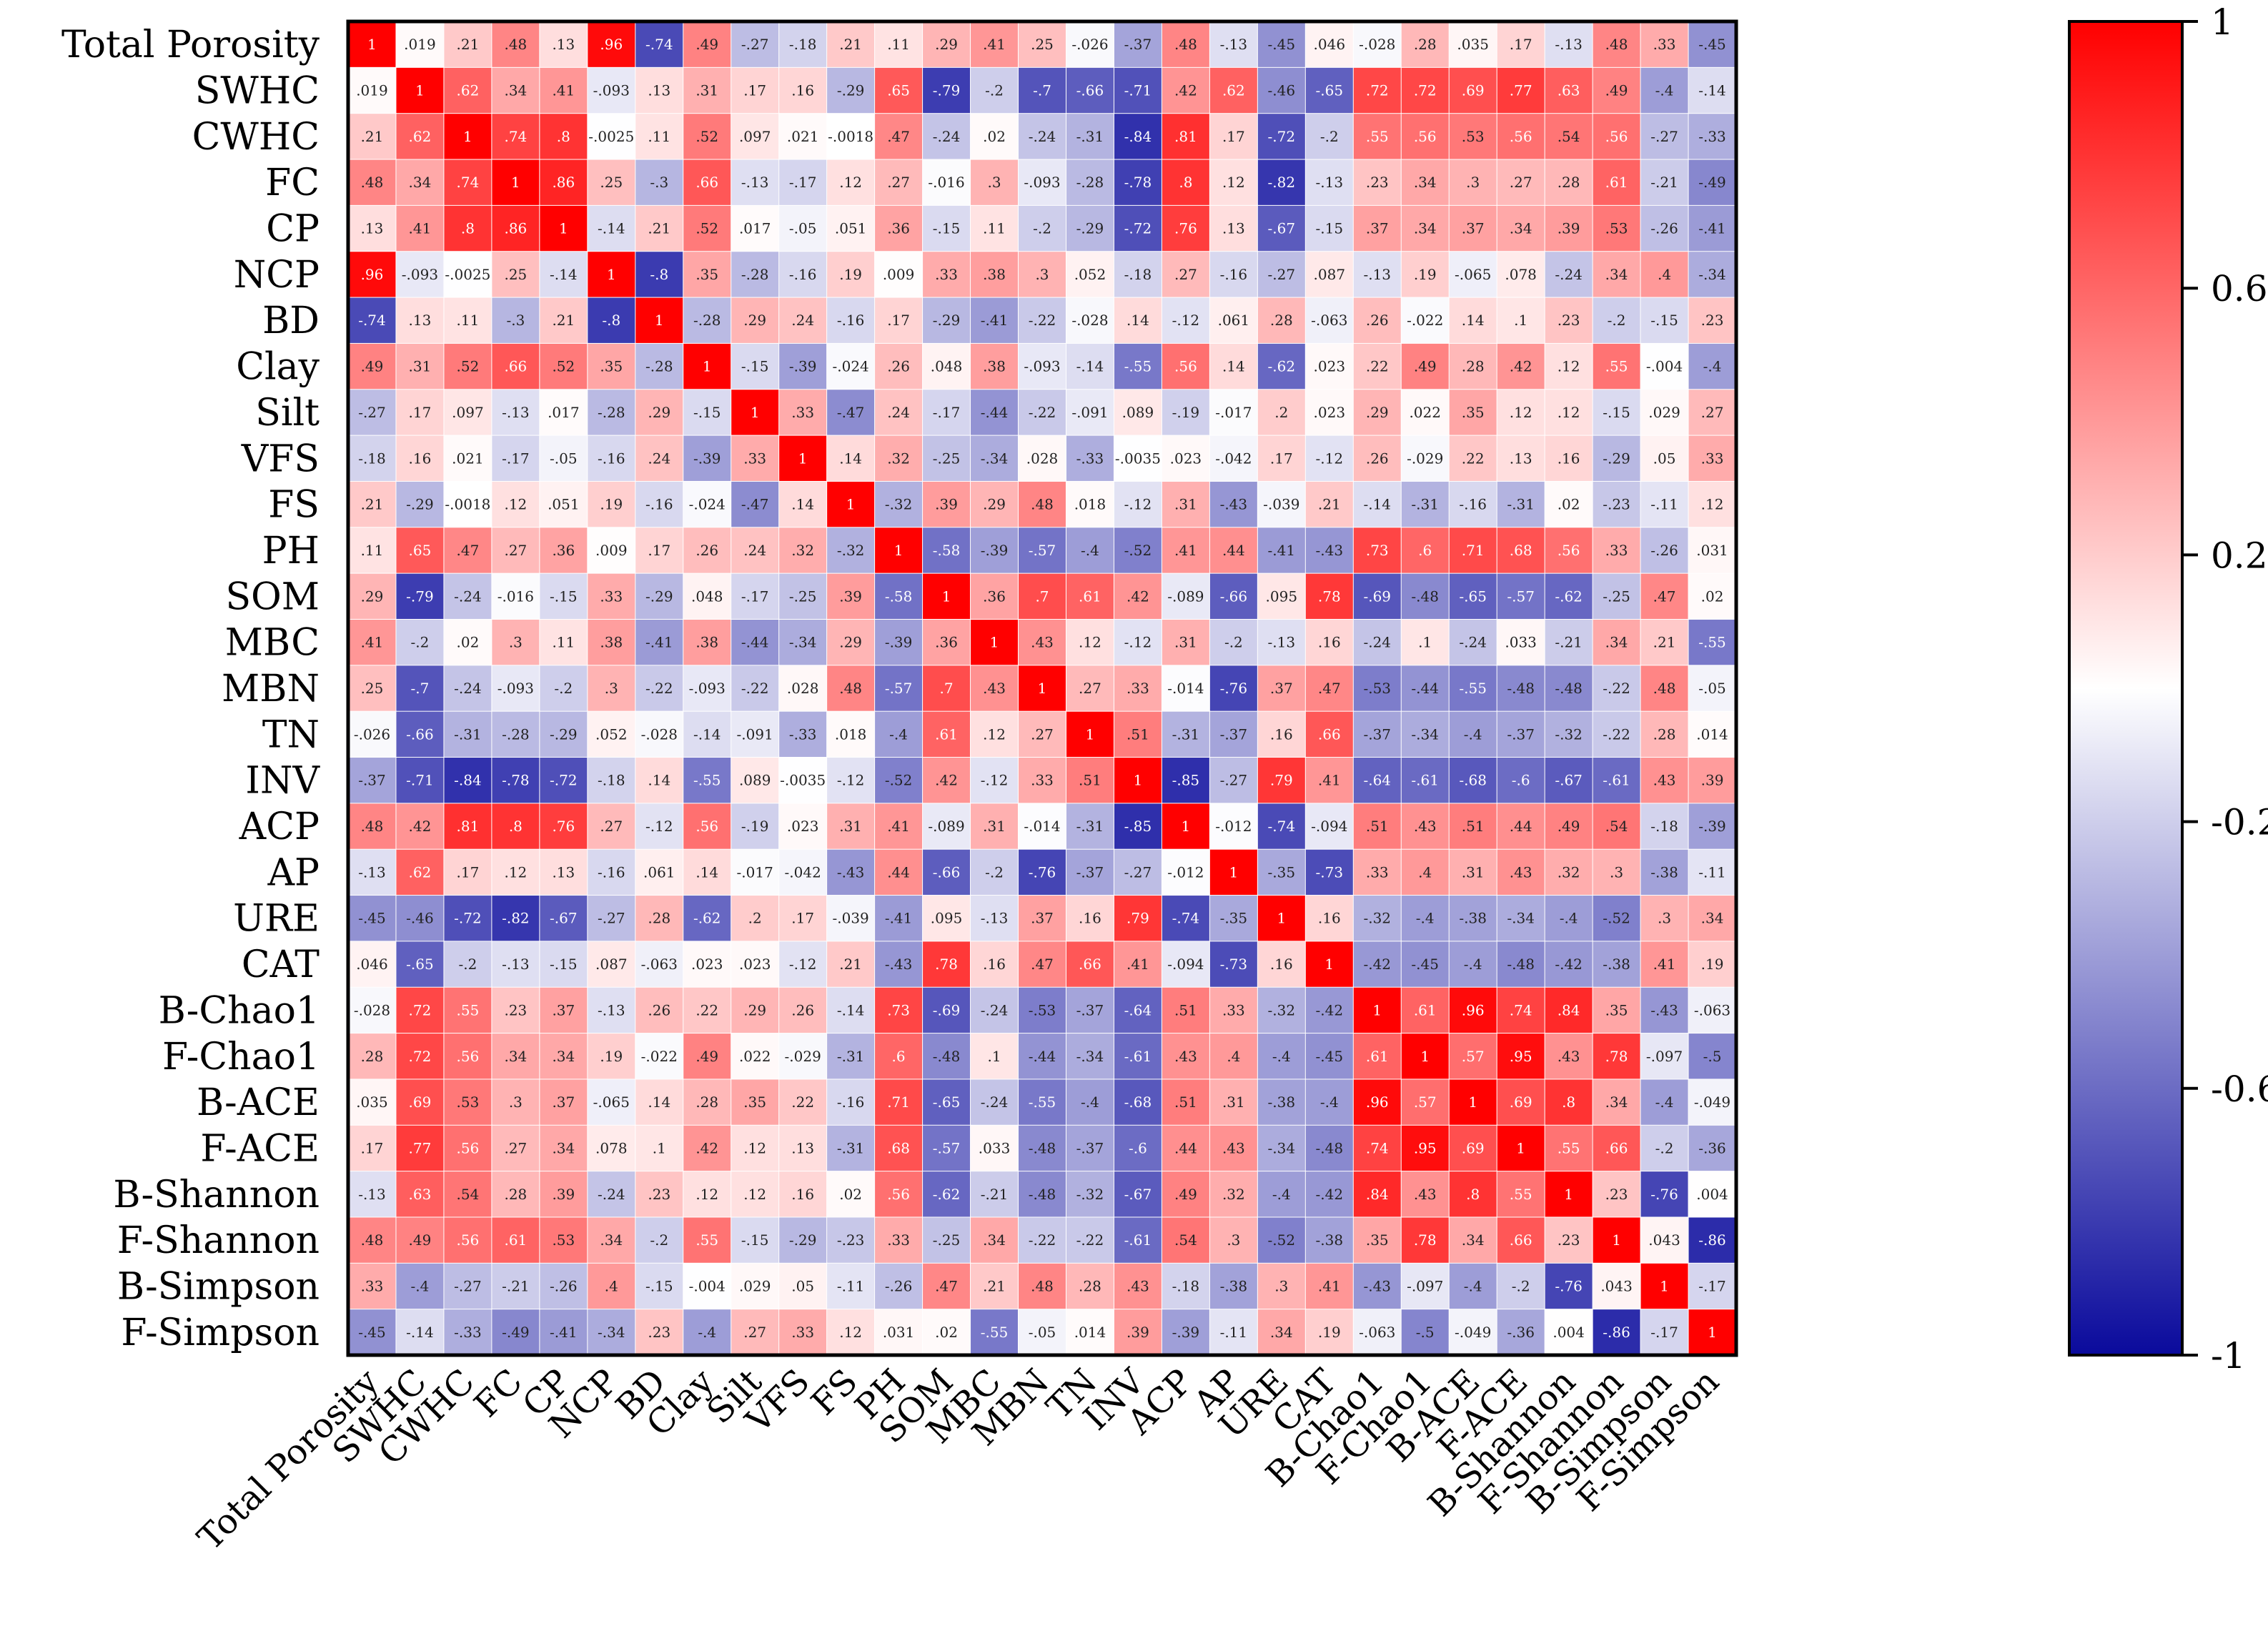  What do you see at coordinates (294, 505) in the screenshot?
I see `row-label: FS` at bounding box center [294, 505].